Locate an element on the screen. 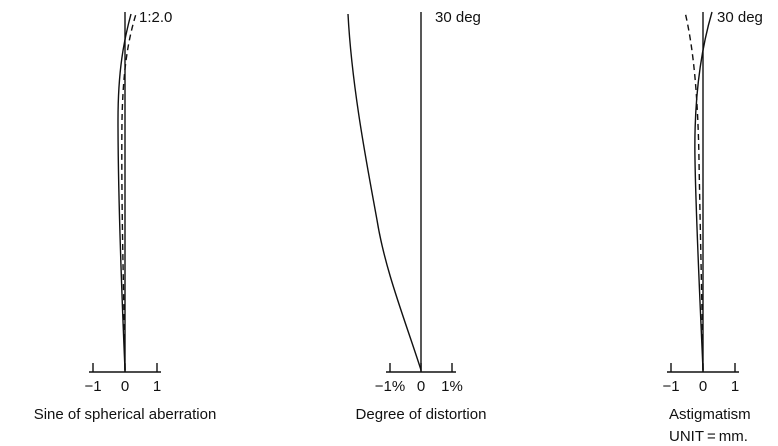 Image resolution: width=778 pixels, height=446 pixels. caption: Degree of distortion is located at coordinates (421, 414).